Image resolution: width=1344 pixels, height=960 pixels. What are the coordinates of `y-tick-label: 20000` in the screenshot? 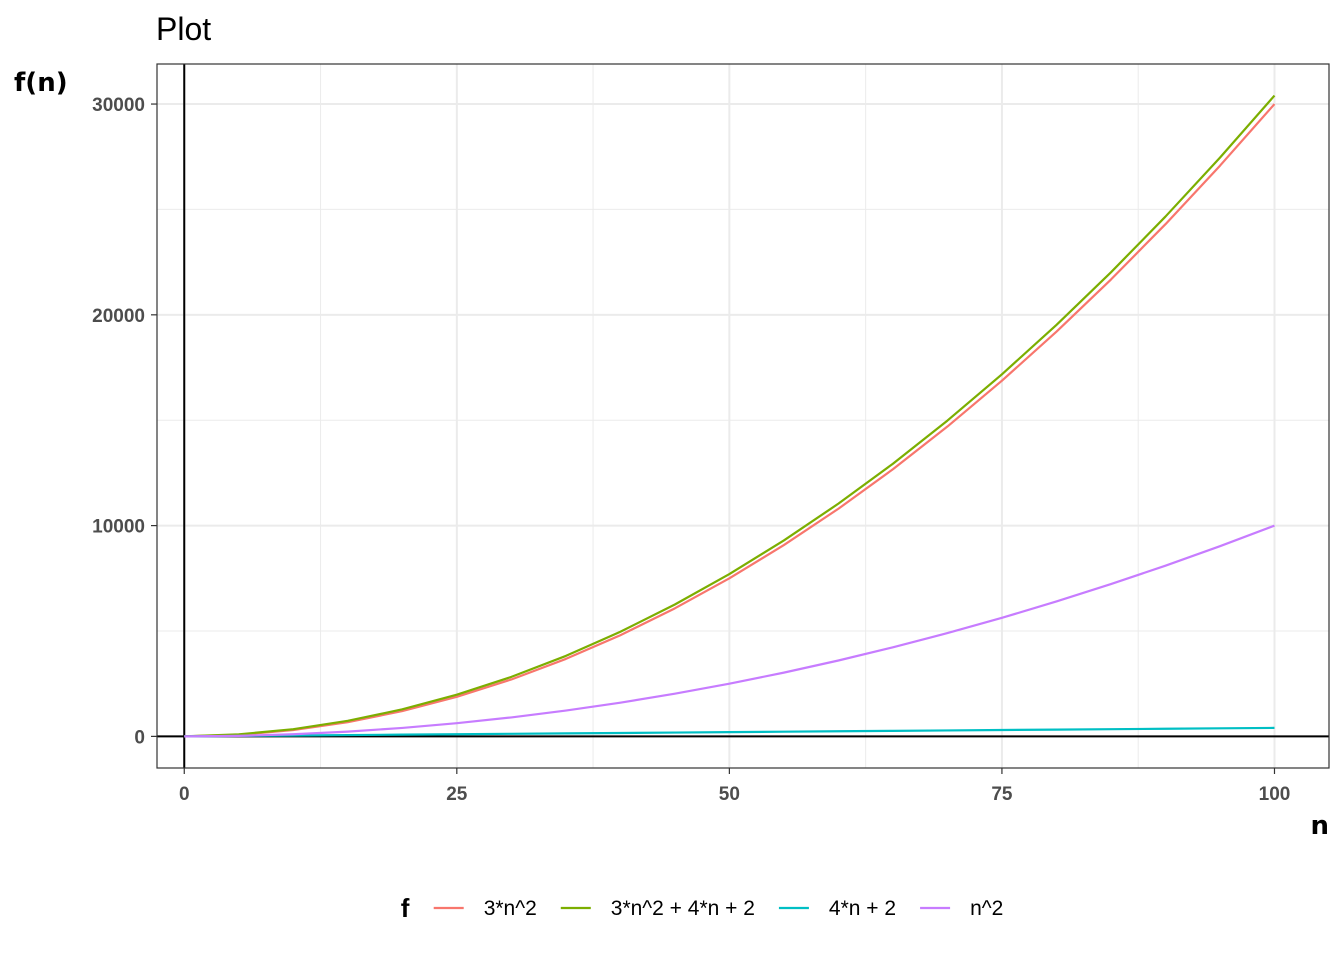 It's located at (118, 316).